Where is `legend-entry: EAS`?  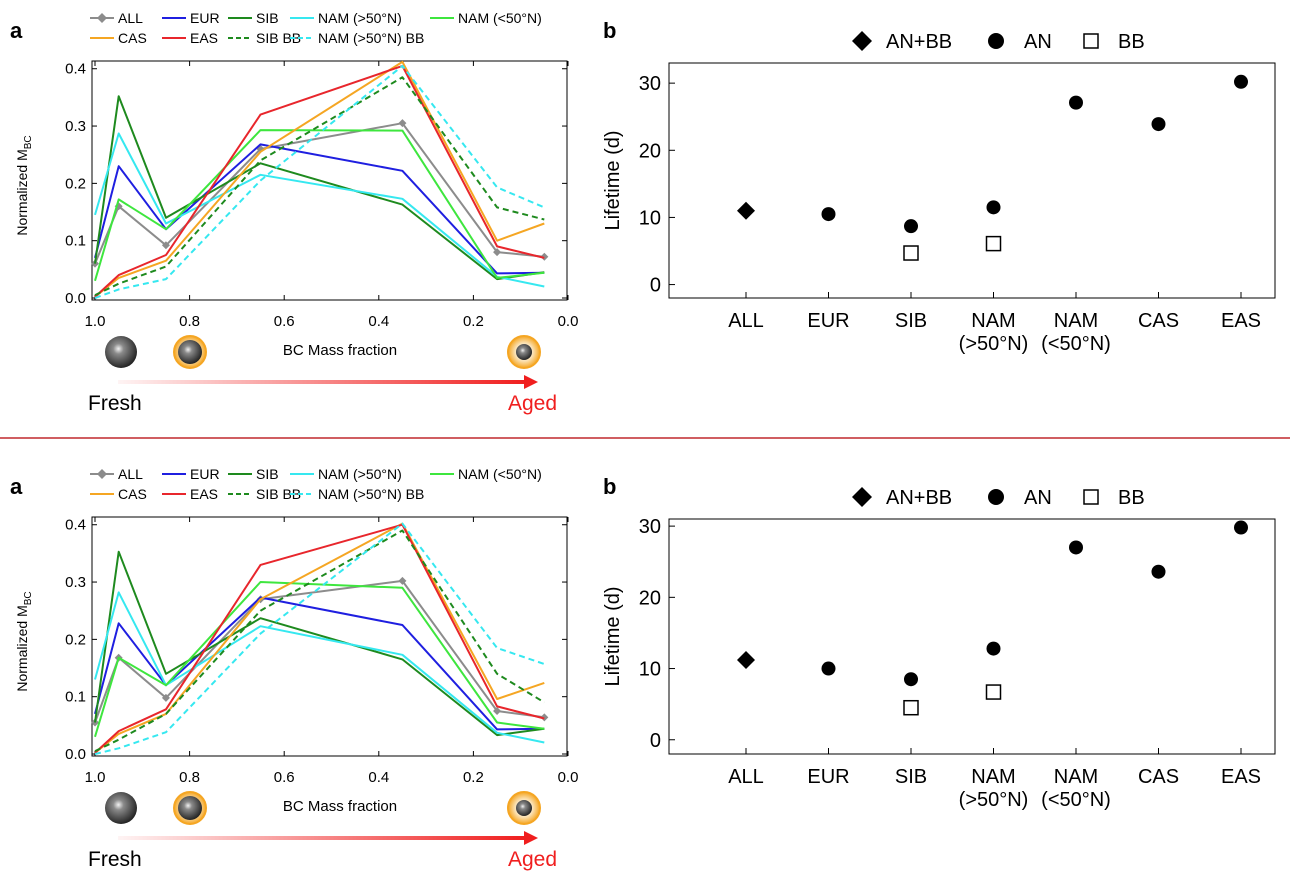 legend-entry: EAS is located at coordinates (190, 38).